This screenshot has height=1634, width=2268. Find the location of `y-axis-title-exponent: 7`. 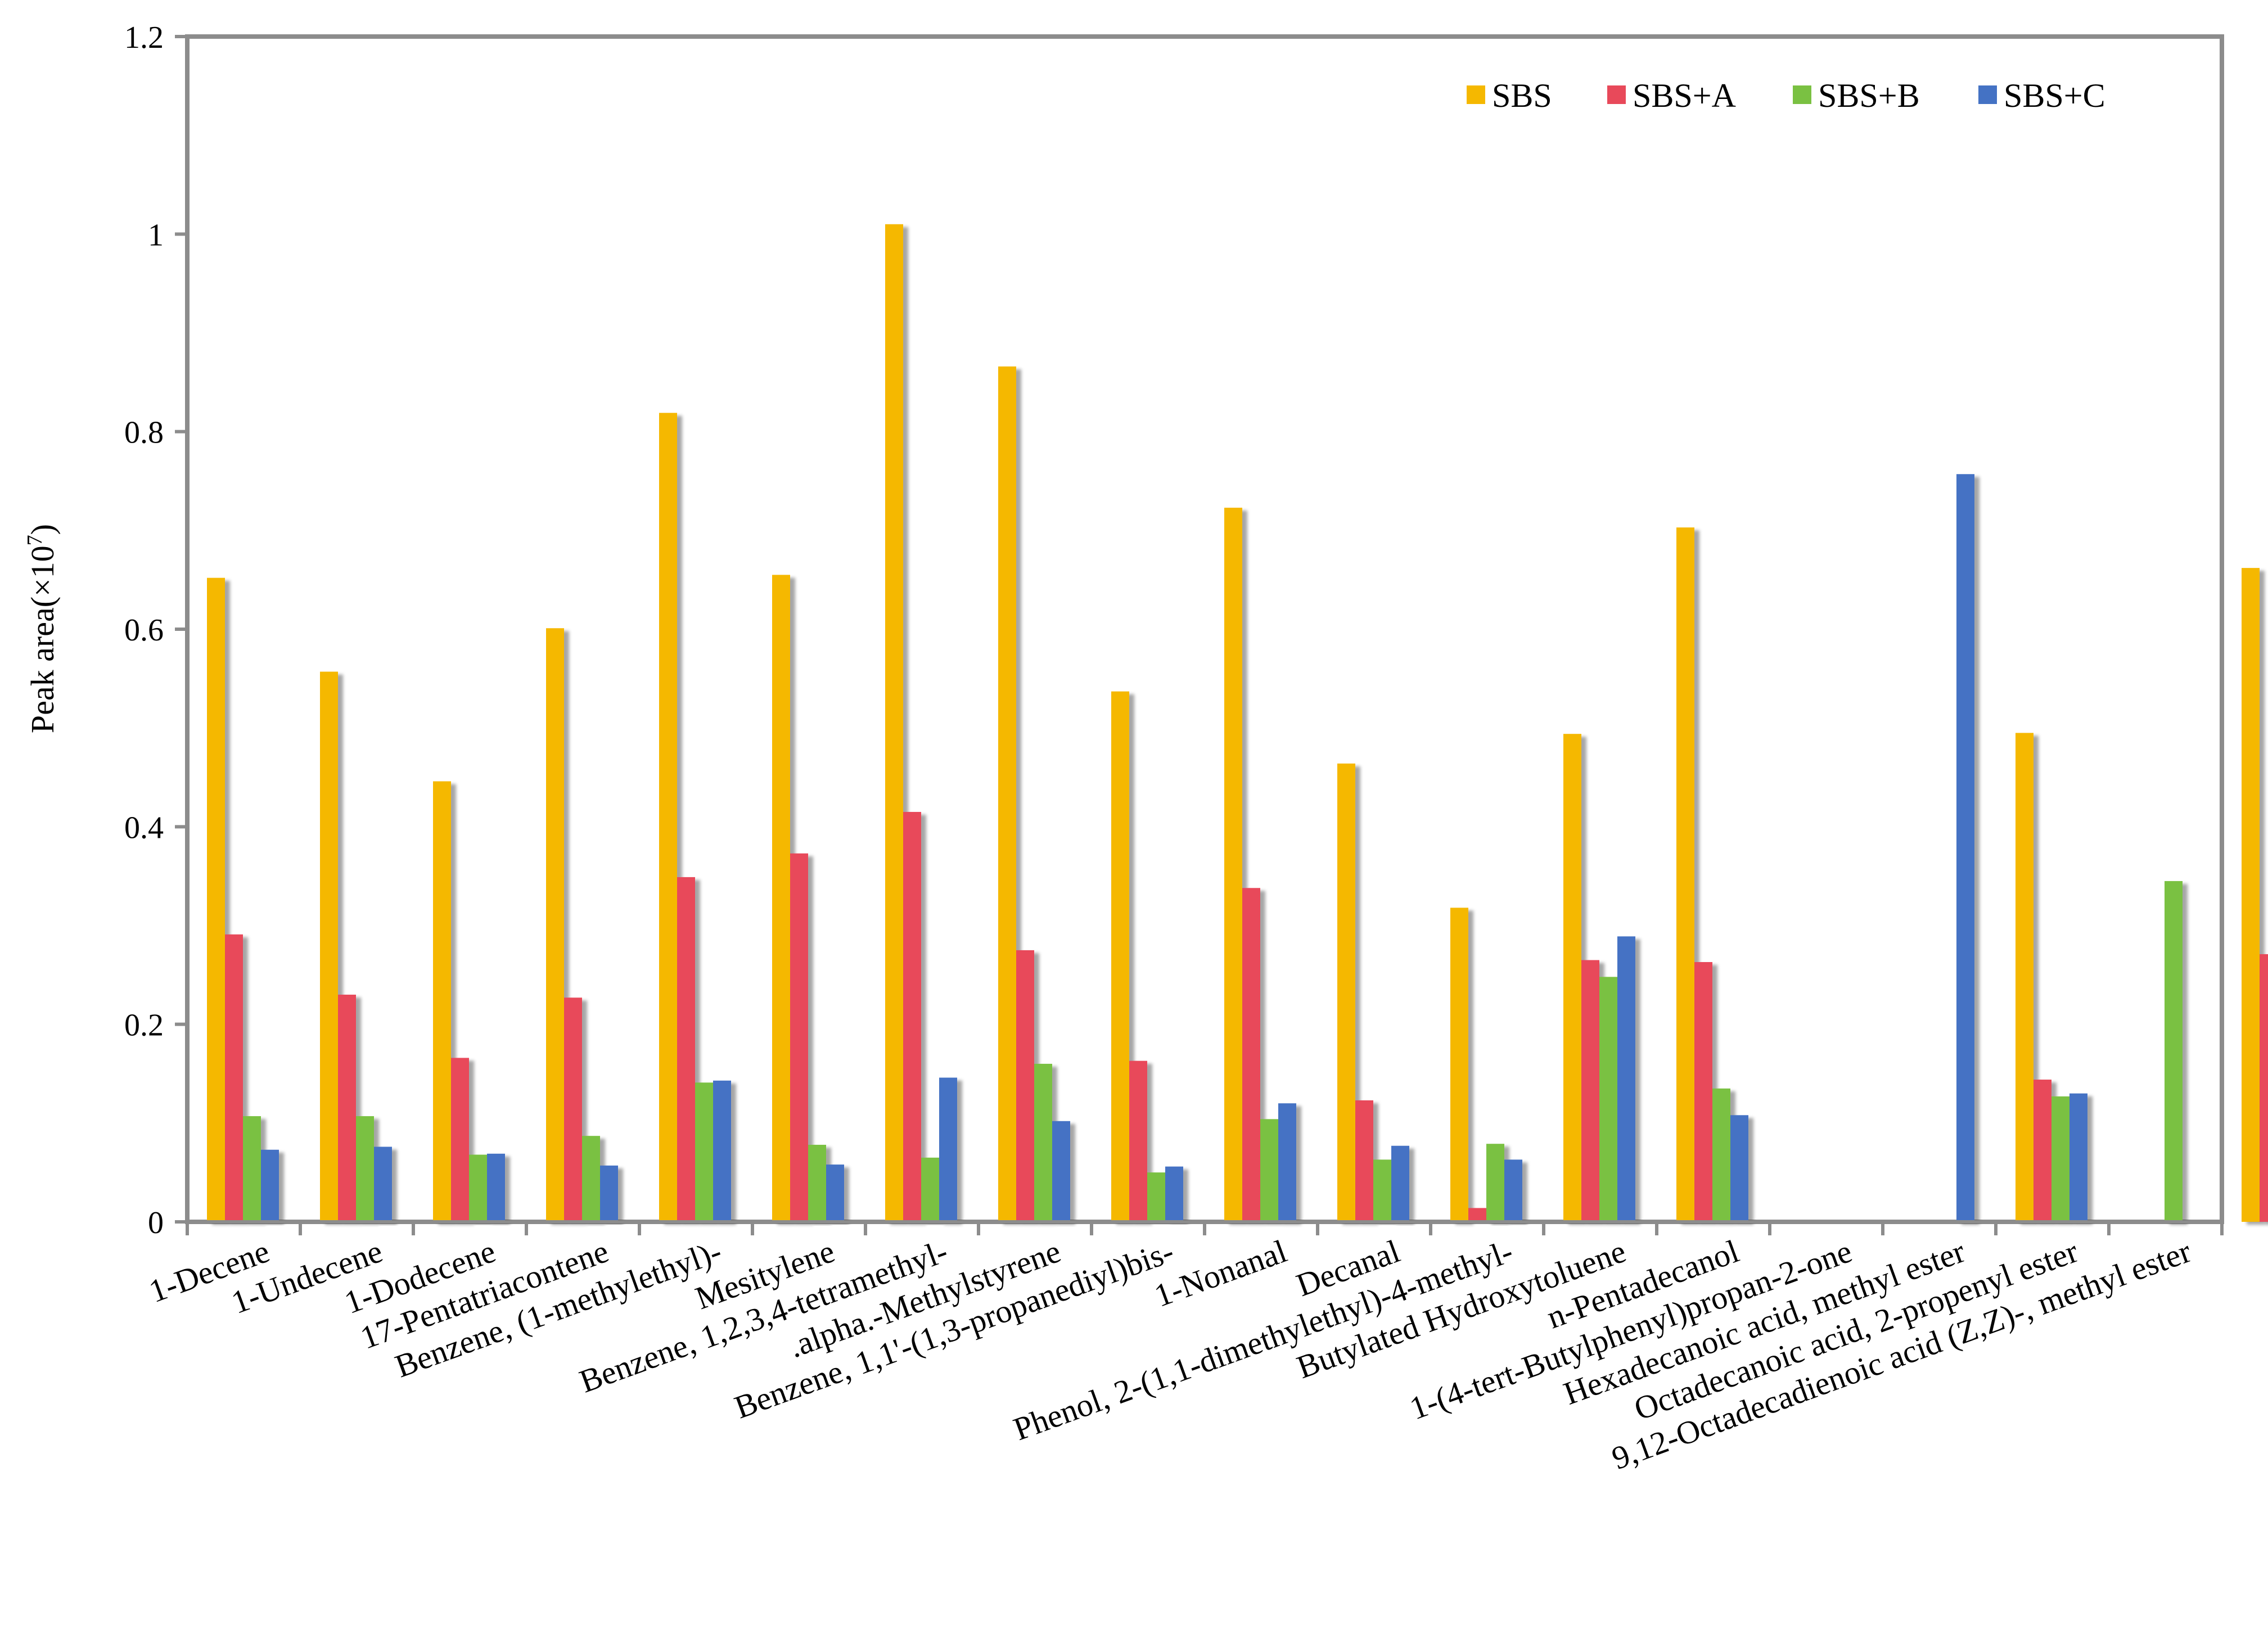

y-axis-title-exponent: 7 is located at coordinates (35, 540).